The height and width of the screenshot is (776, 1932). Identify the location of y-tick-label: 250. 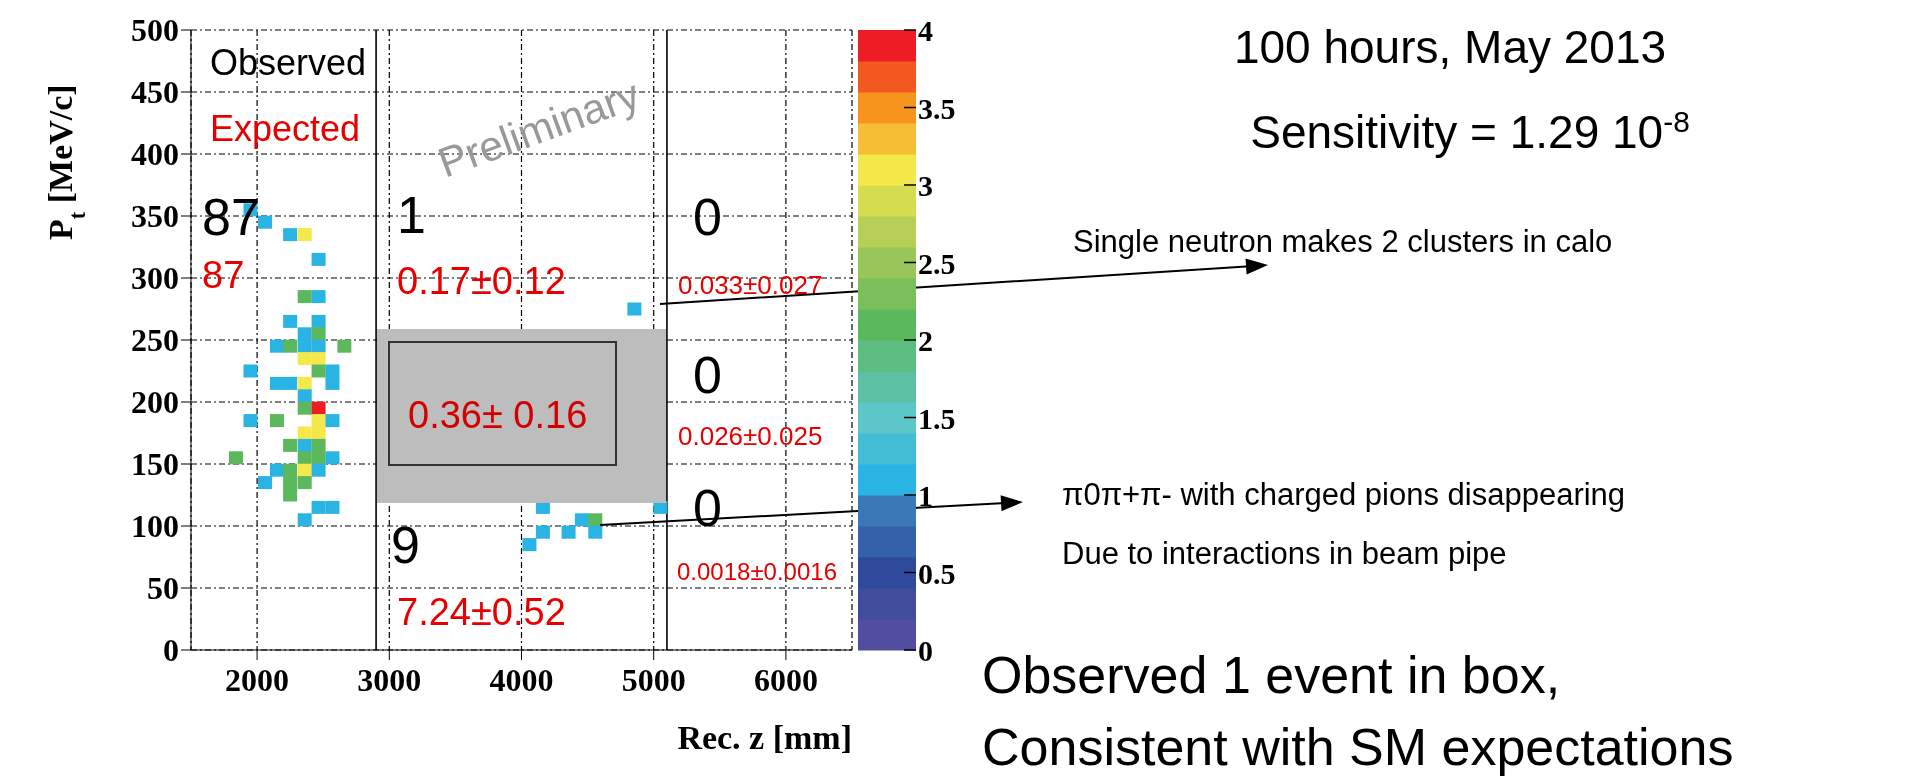
(155, 340).